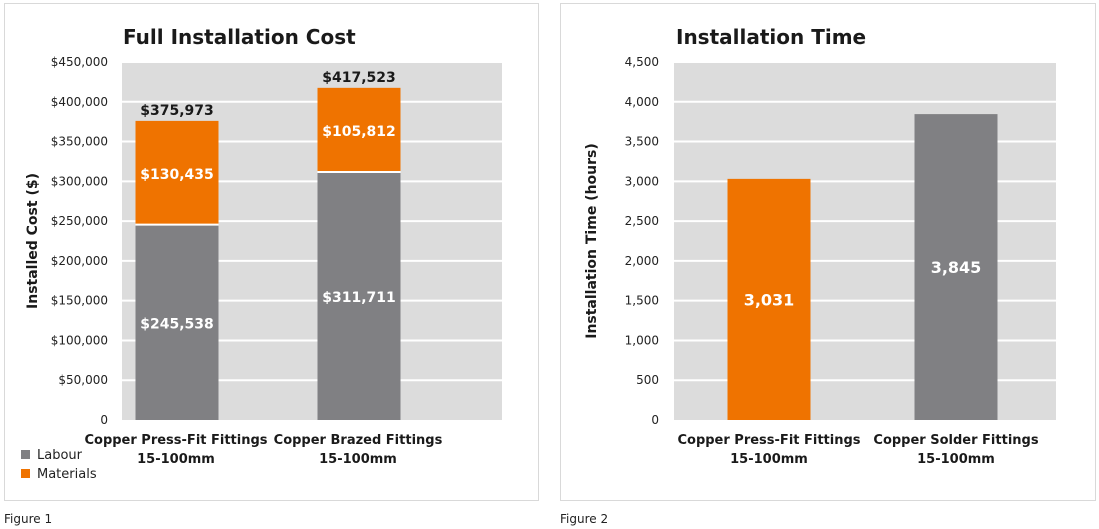  I want to click on bar-value-label: 3,845, so click(956, 267).